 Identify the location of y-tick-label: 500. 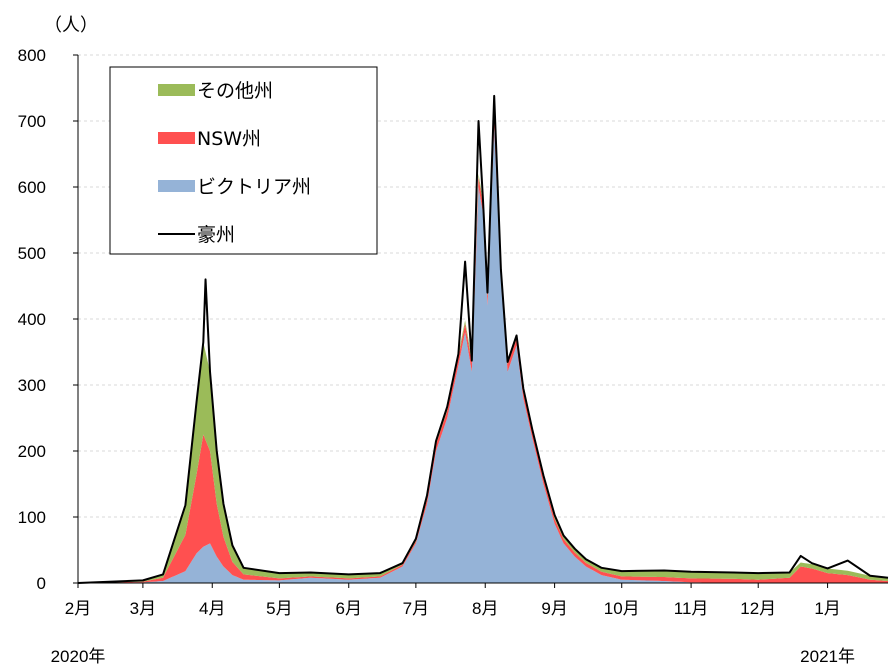
(32, 253).